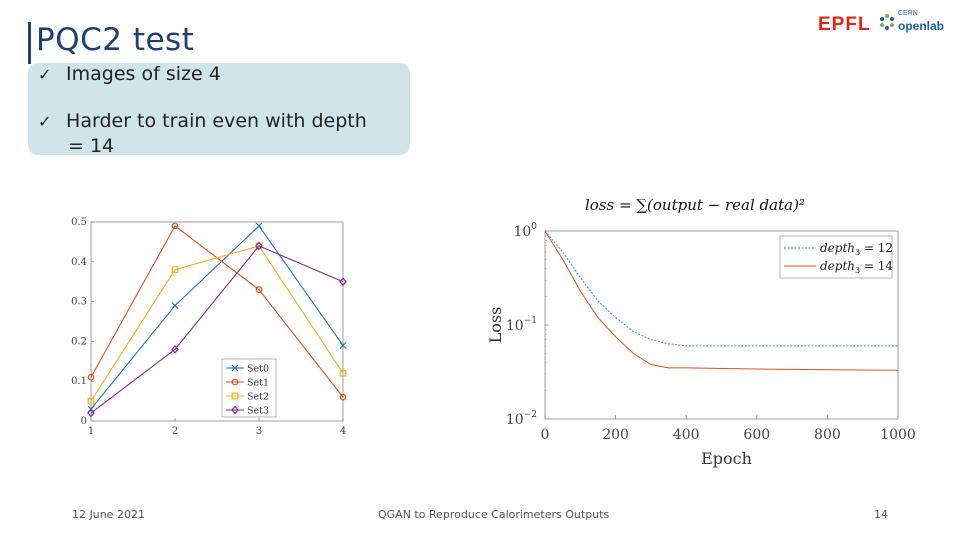 The image size is (960, 540). What do you see at coordinates (79, 381) in the screenshot?
I see `y-tick-label: 0.1` at bounding box center [79, 381].